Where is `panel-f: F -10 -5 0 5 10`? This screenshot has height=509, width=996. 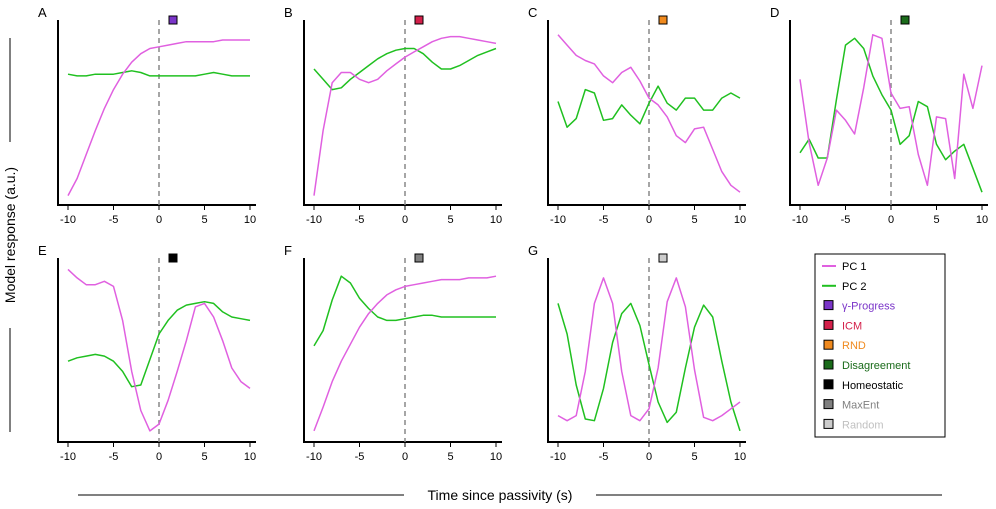 panel-f: F -10 -5 0 5 10 is located at coordinates (393, 353).